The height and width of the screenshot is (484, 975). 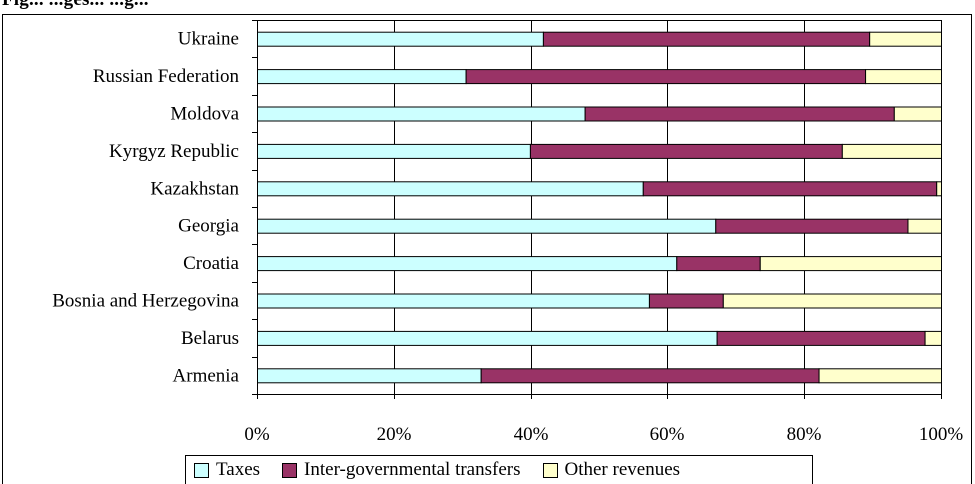 What do you see at coordinates (208, 39) in the screenshot?
I see `y-tick-label: Ukraine` at bounding box center [208, 39].